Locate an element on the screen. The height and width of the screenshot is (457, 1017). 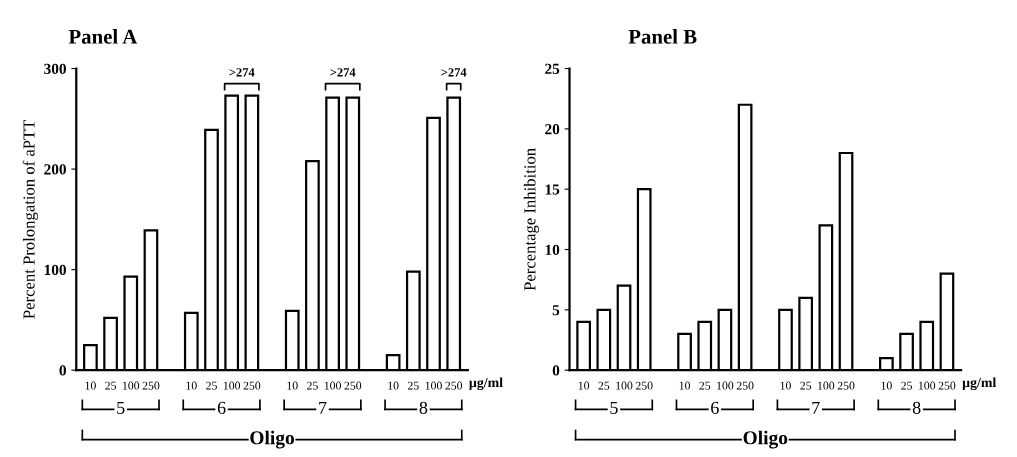
y-tick-label: 200 is located at coordinates (55, 169).